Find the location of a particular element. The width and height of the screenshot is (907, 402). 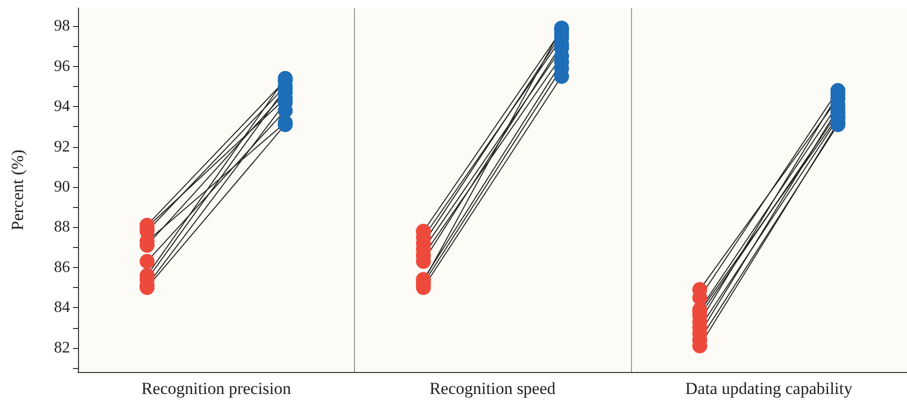

text: Recognition precision is located at coordinates (216, 388).